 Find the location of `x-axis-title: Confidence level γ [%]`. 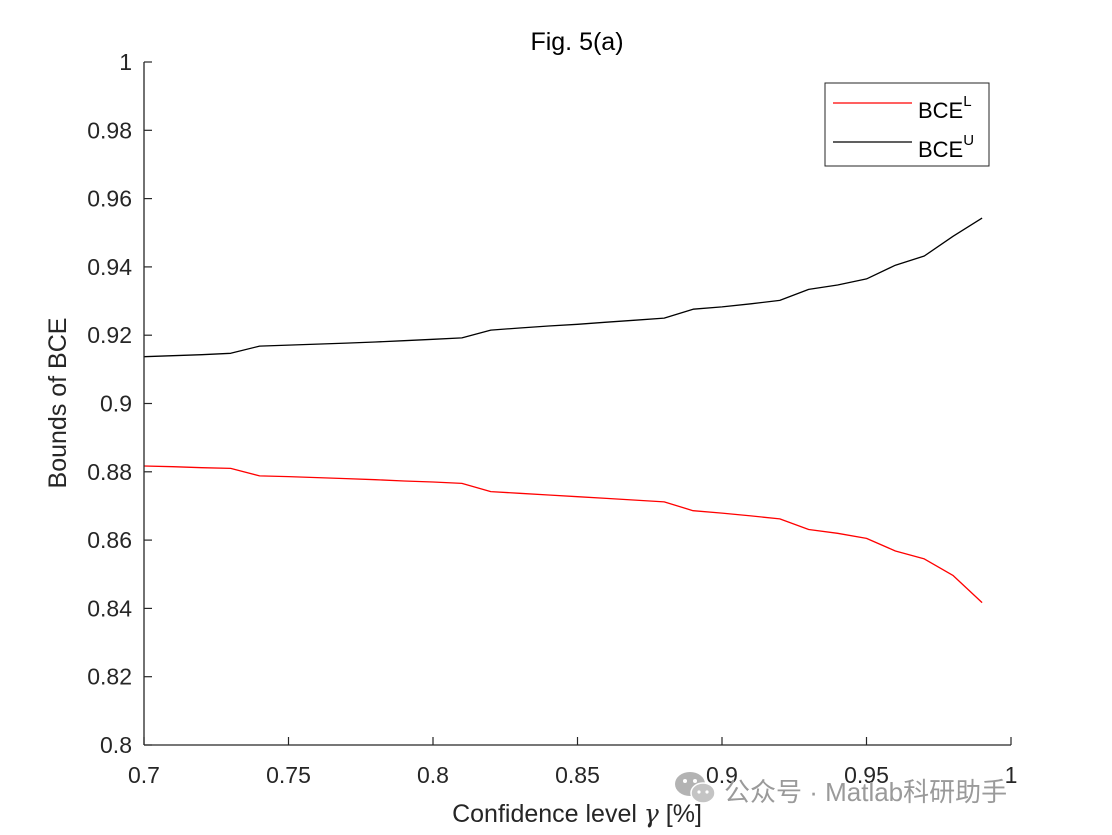

x-axis-title: Confidence level γ [%] is located at coordinates (577, 813).